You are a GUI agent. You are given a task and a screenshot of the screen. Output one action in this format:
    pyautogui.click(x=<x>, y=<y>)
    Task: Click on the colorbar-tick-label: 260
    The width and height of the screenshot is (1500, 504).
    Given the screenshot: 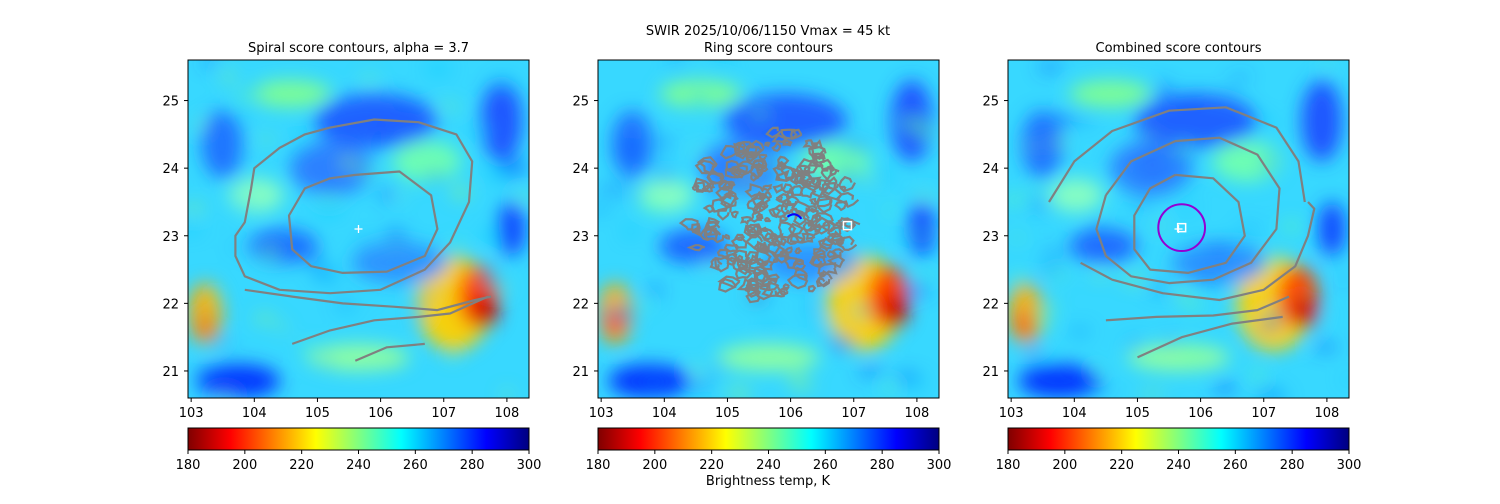 What is the action you would take?
    pyautogui.click(x=1235, y=465)
    